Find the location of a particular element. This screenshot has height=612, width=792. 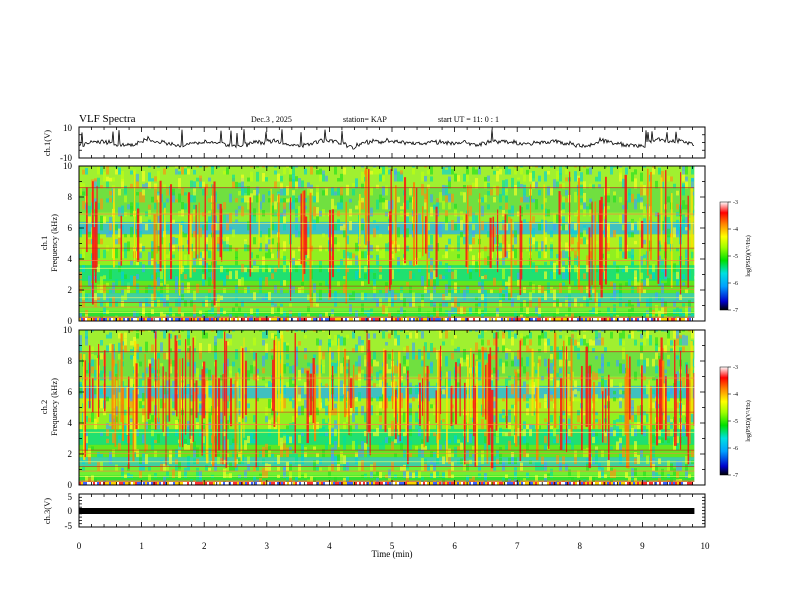

spectrogram-band is located at coordinates (387, 381).